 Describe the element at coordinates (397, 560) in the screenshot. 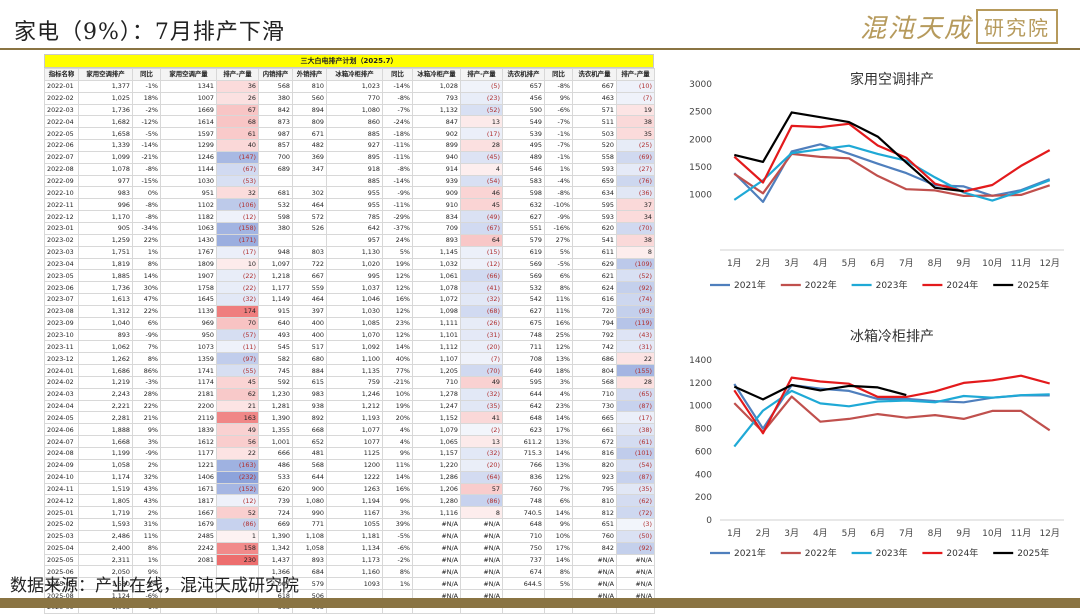

I see `table-cell: -2%` at that location.